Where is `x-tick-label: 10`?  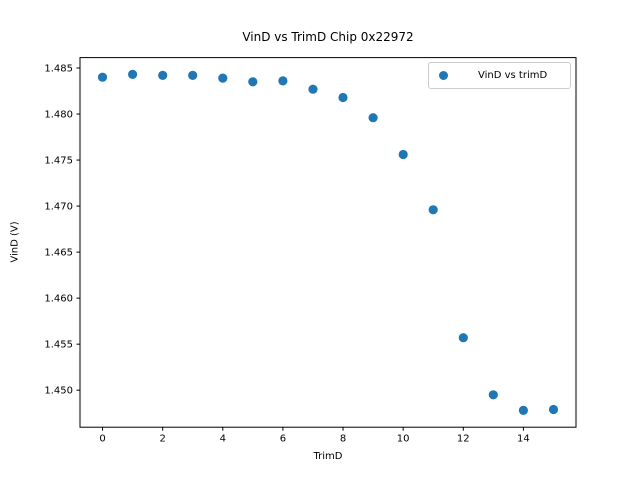 x-tick-label: 10 is located at coordinates (403, 439).